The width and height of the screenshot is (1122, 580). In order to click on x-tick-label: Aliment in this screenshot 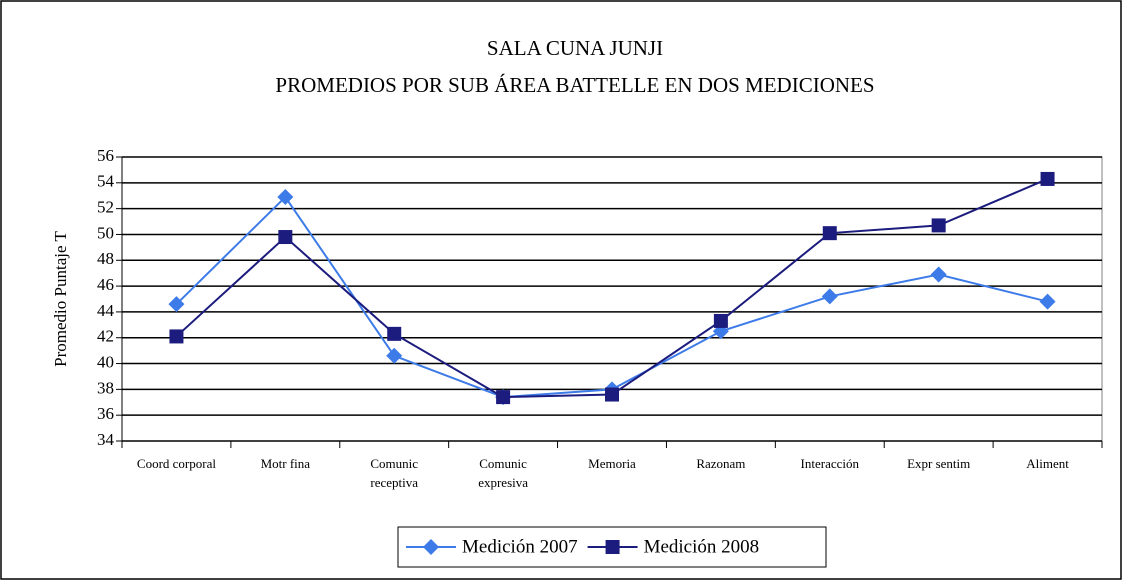, I will do `click(1047, 463)`.